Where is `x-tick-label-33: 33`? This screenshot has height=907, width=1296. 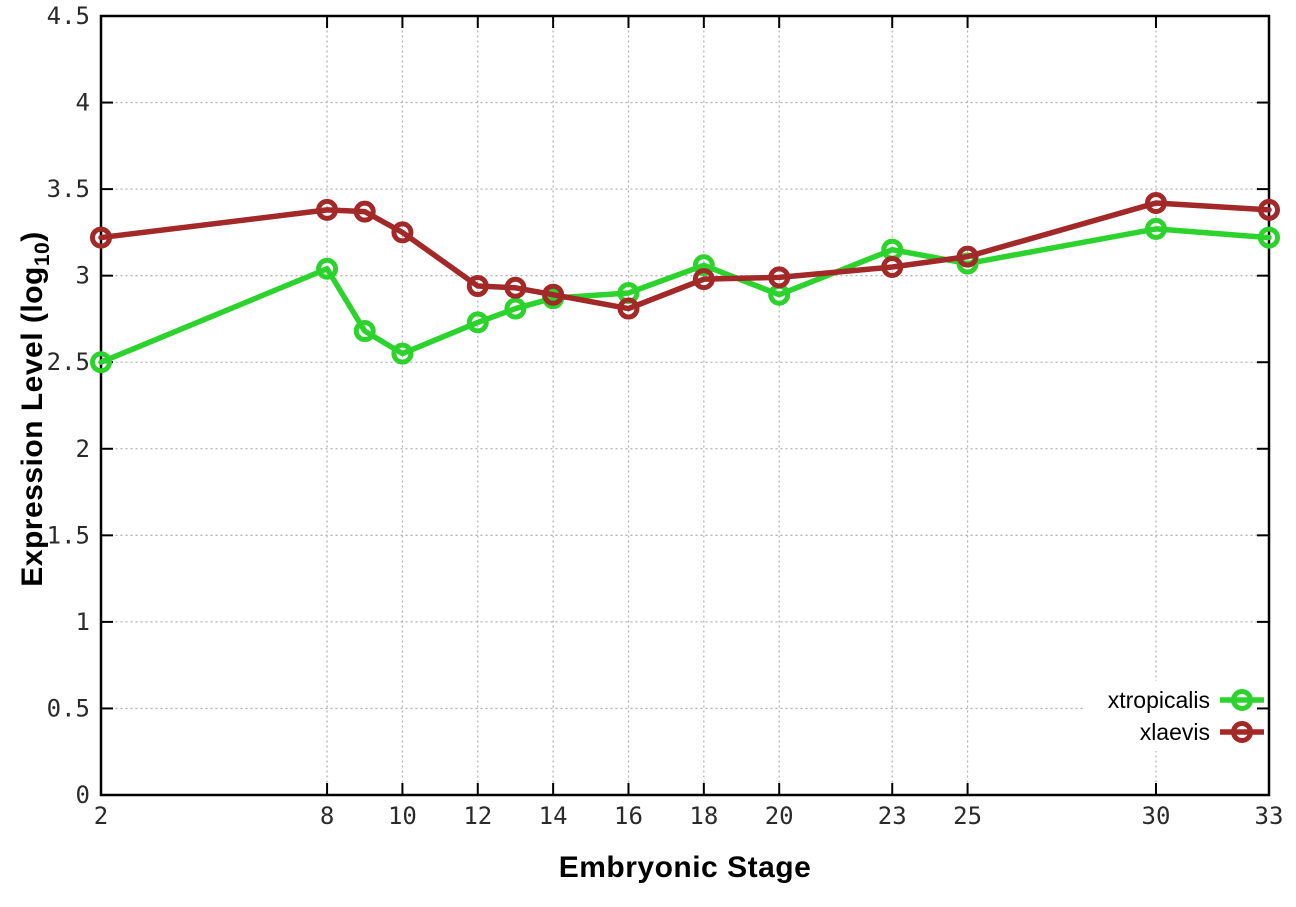 x-tick-label-33: 33 is located at coordinates (1269, 816).